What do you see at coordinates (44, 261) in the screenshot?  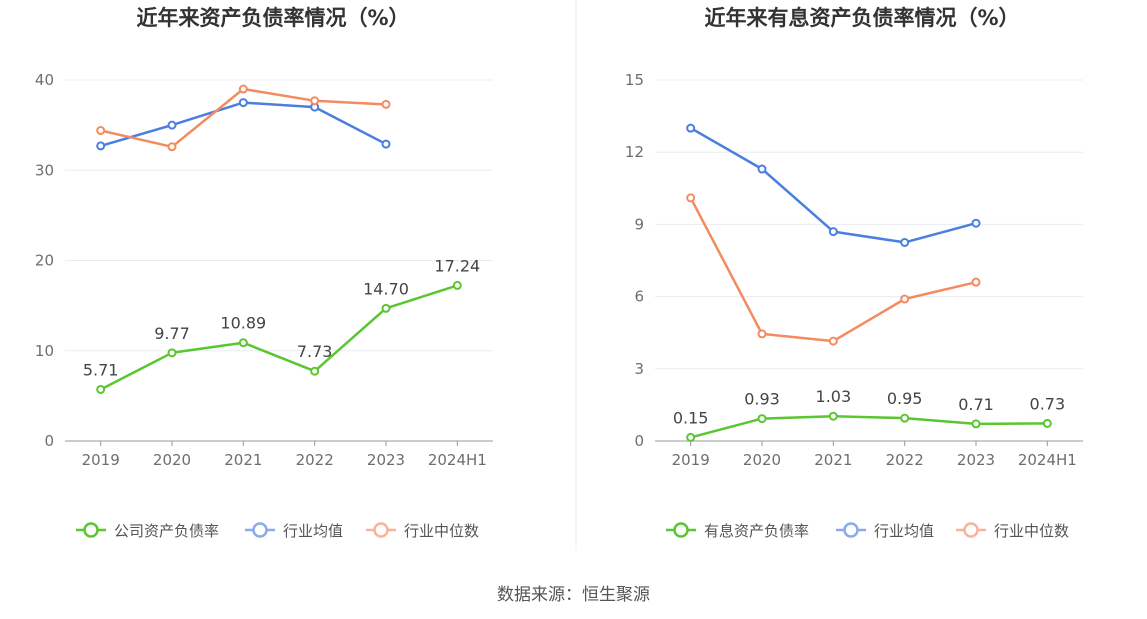 I see `chart1-y-tick-label-2: 20` at bounding box center [44, 261].